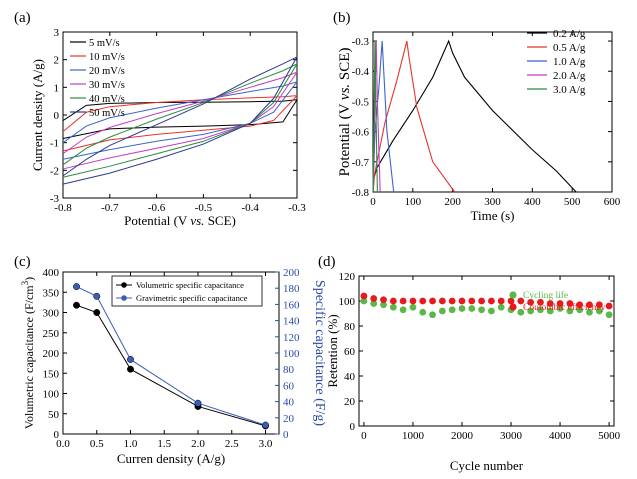  I want to click on panel-b-y-axis-label: Potential (V vs. SCE), so click(345, 112).